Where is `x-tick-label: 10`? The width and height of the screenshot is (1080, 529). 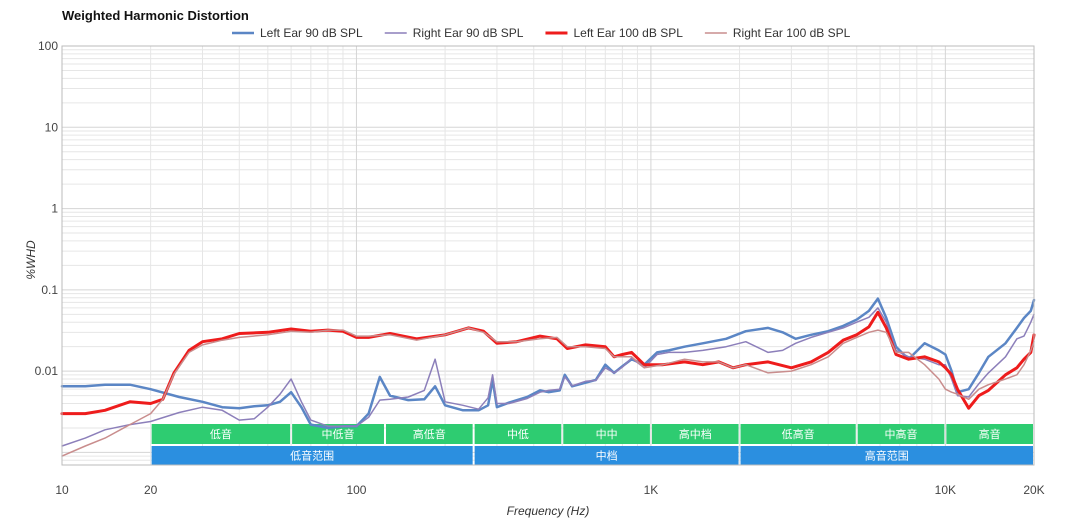
x-tick-label: 10 is located at coordinates (62, 490).